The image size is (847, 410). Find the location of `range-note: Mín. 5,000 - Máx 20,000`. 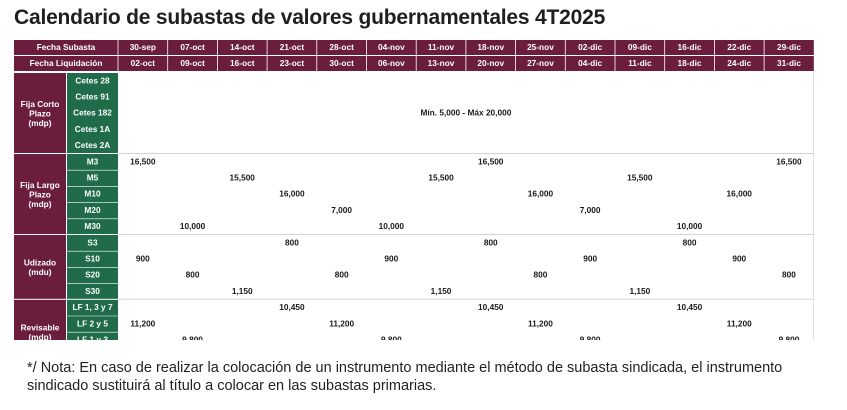

range-note: Mín. 5,000 - Máx 20,000 is located at coordinates (465, 113).